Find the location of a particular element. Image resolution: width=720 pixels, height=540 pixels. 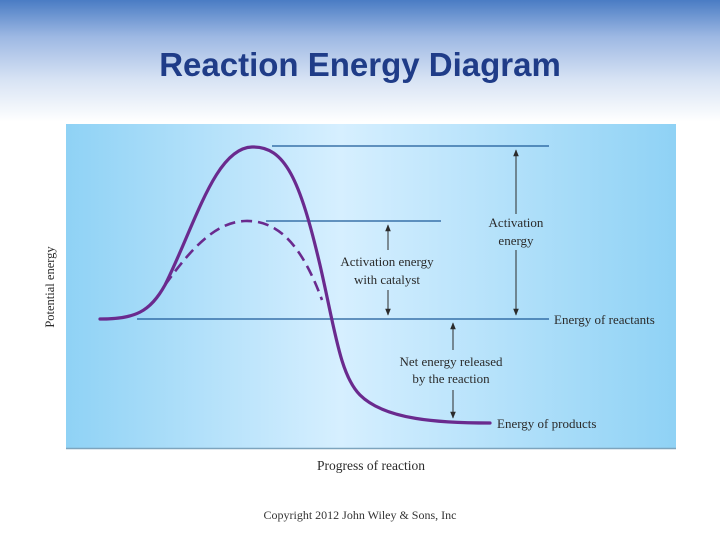

catalyzed-reaction-curve is located at coordinates (243, 260).